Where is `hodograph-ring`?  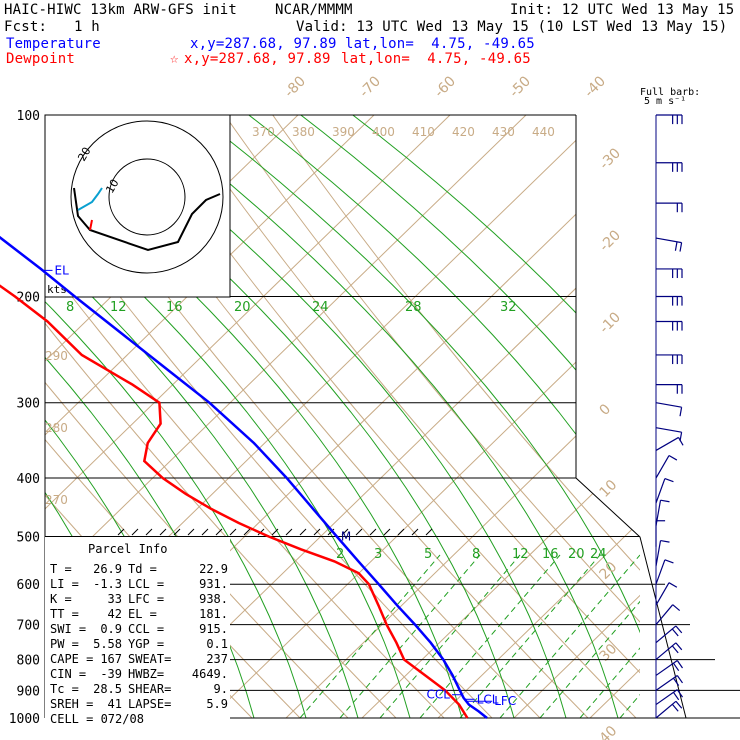
hodograph-ring is located at coordinates (147, 197).